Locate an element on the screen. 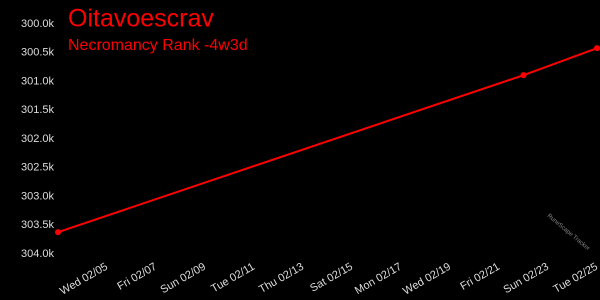 The height and width of the screenshot is (300, 600). x-tick-label: Tue 02/25 is located at coordinates (575, 278).